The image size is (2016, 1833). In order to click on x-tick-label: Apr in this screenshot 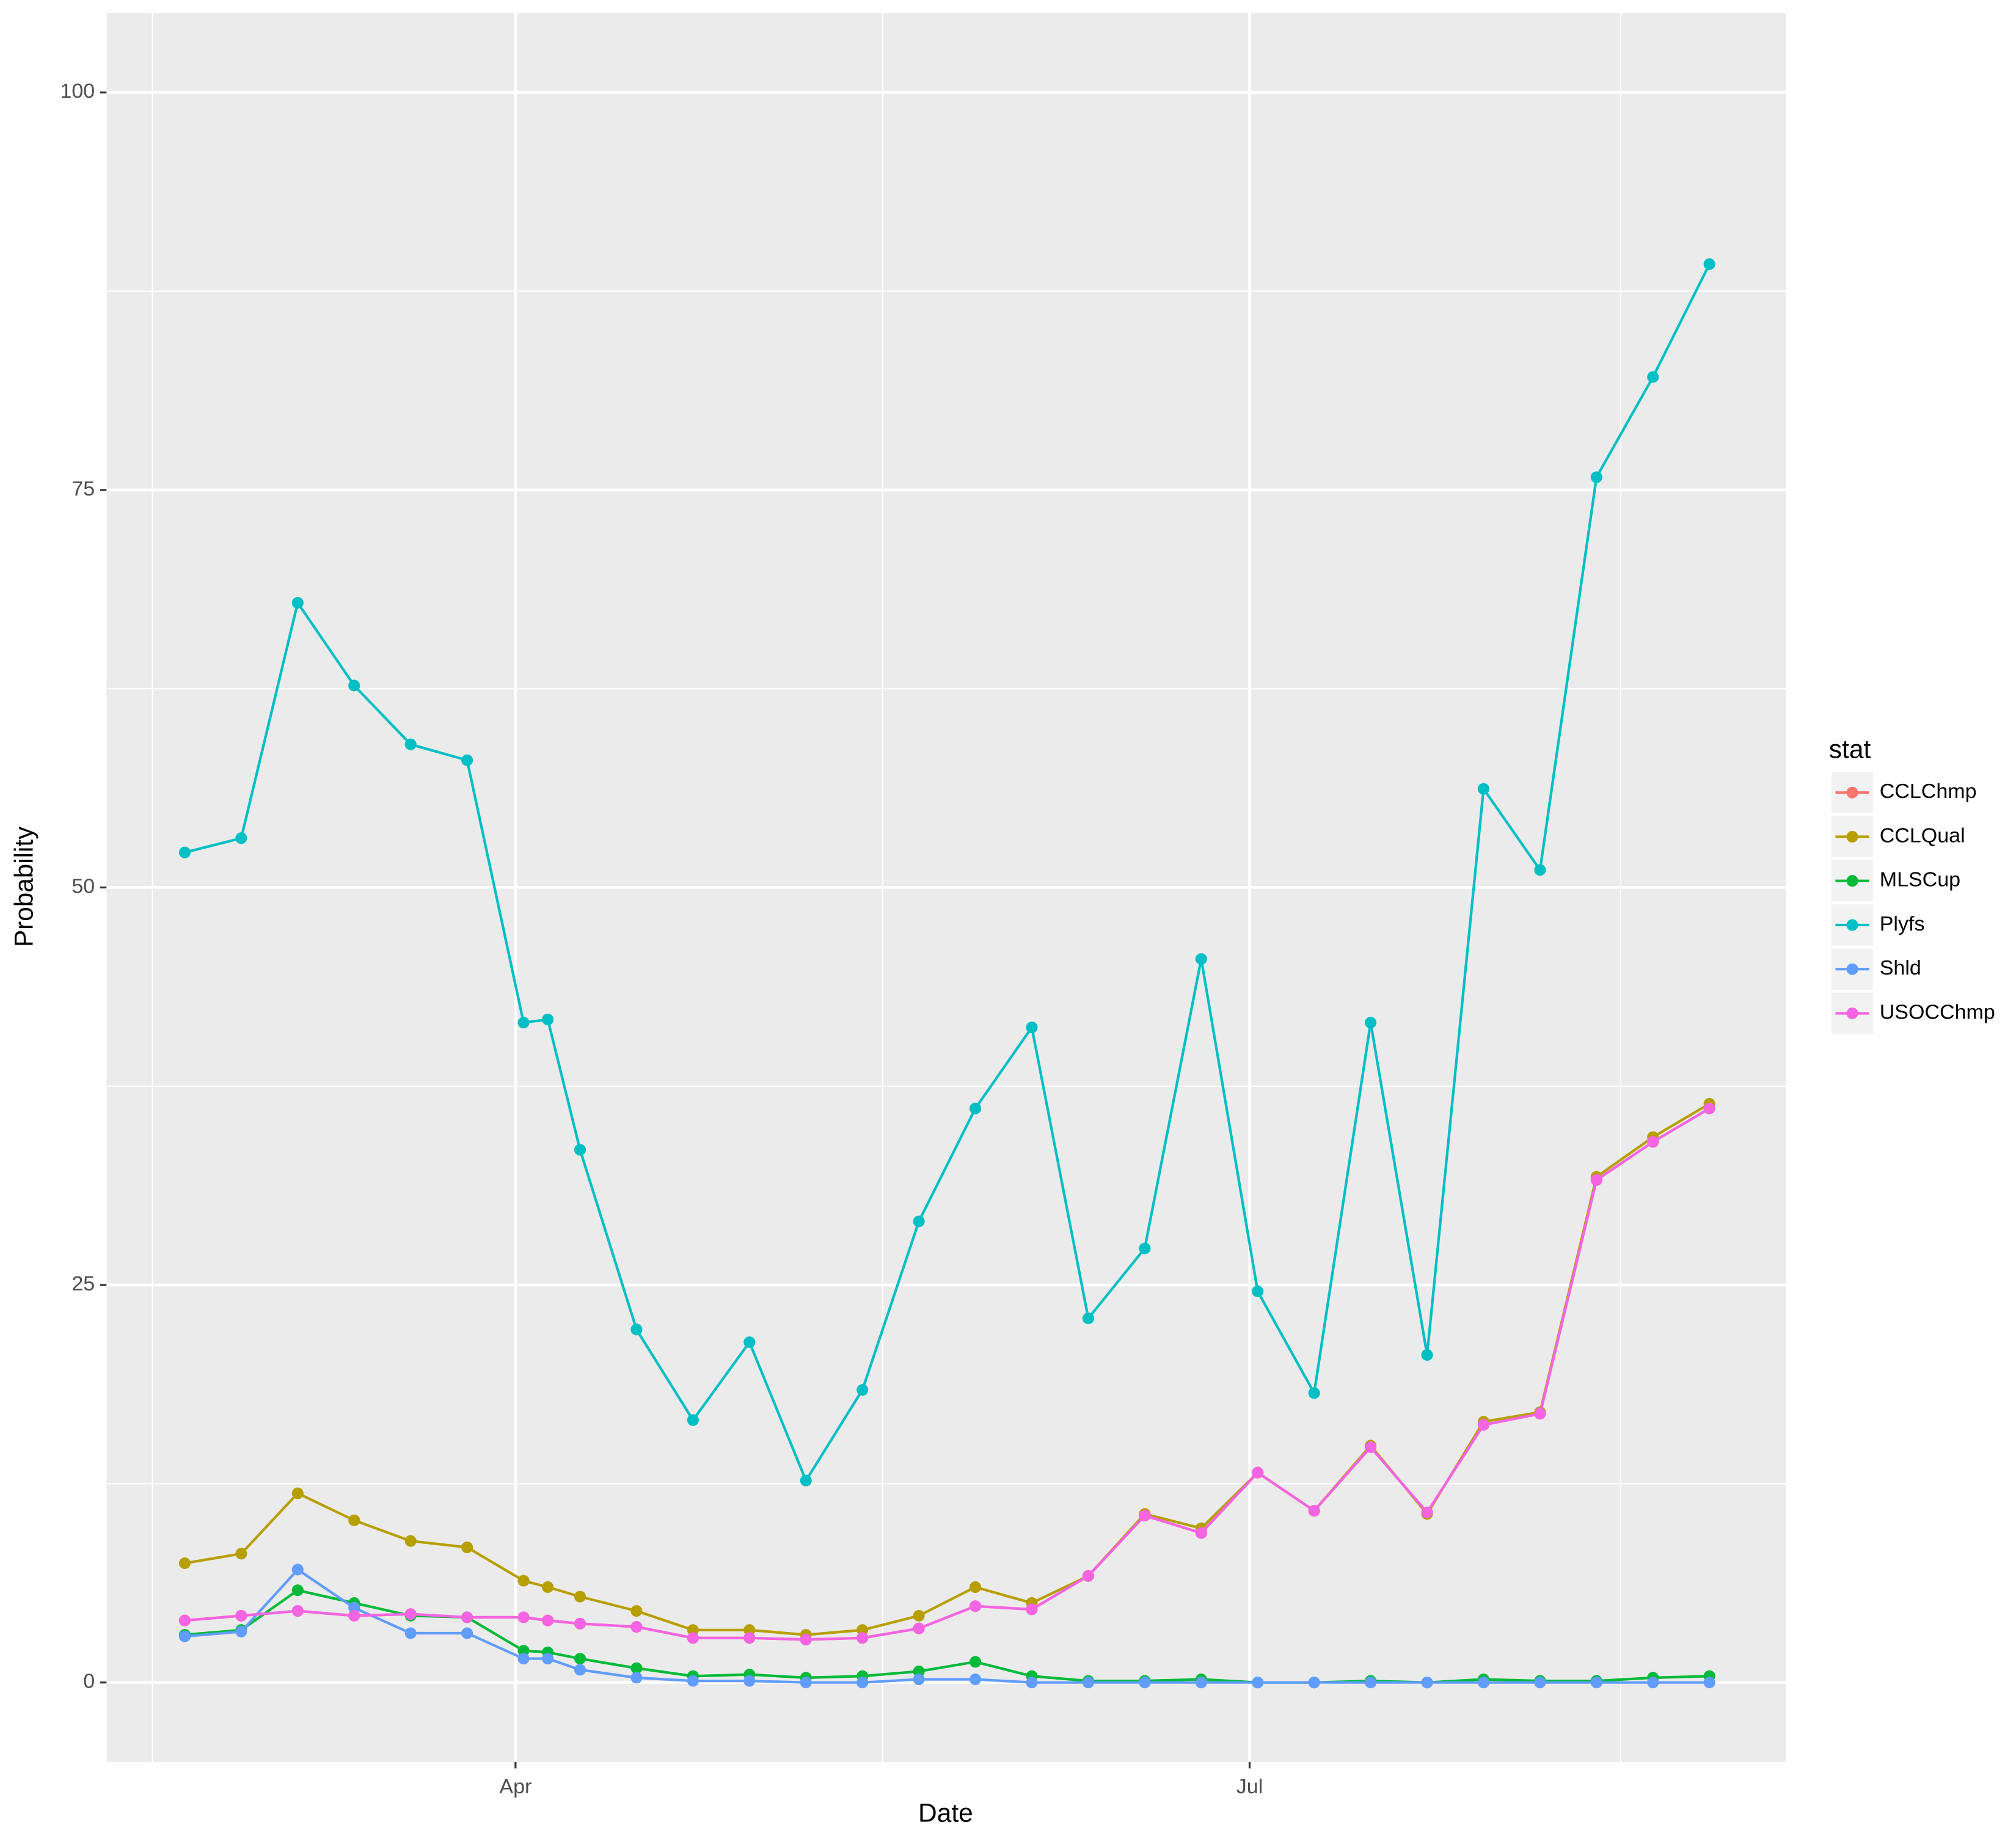, I will do `click(515, 1786)`.